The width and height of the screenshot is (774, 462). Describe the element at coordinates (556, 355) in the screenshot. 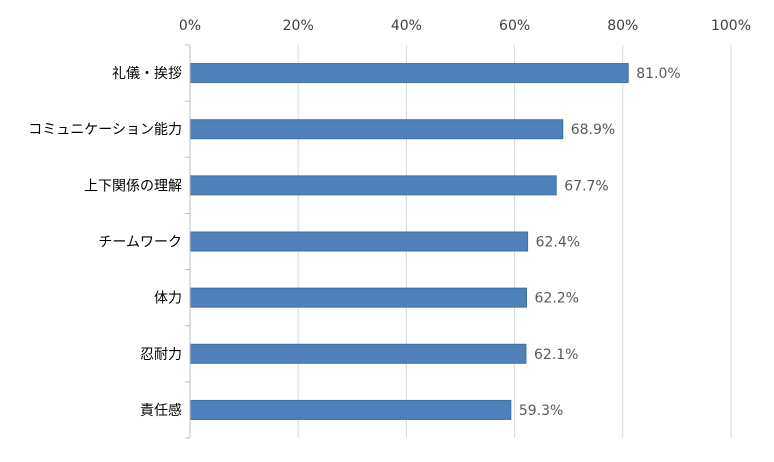

I see `data-label: 62.1%` at that location.